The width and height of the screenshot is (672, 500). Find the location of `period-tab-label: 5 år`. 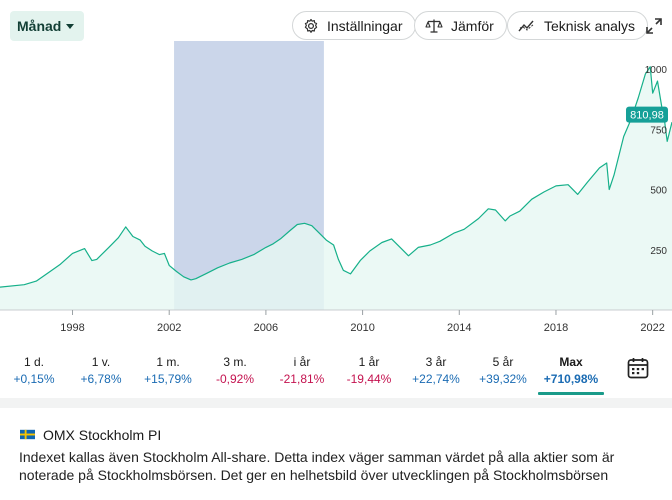

period-tab-label: 5 år is located at coordinates (503, 362).